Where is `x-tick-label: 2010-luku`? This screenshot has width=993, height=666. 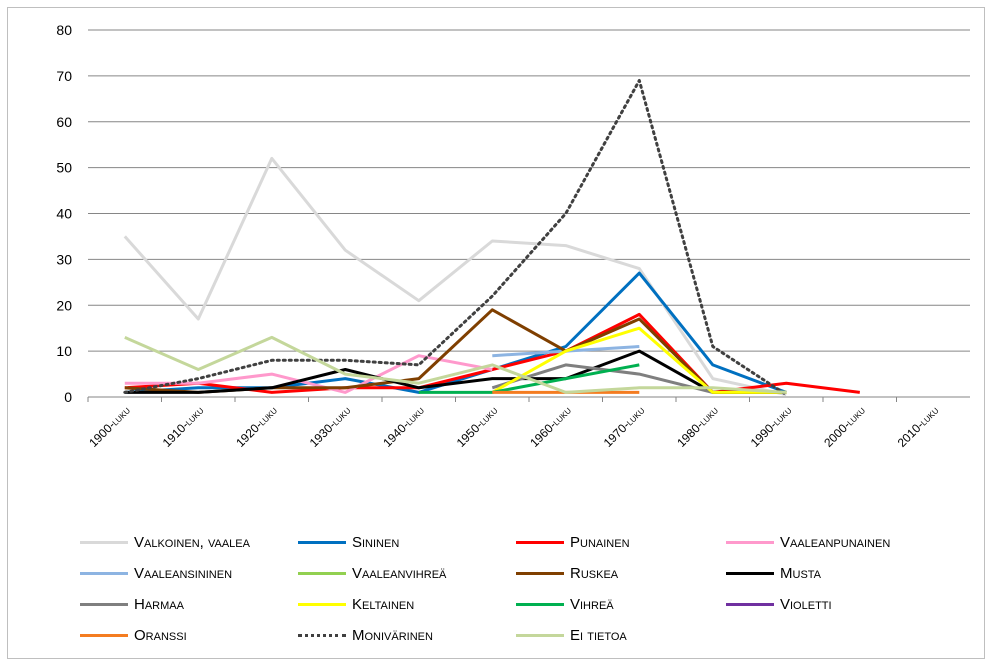
x-tick-label: 2010-luku is located at coordinates (918, 426).